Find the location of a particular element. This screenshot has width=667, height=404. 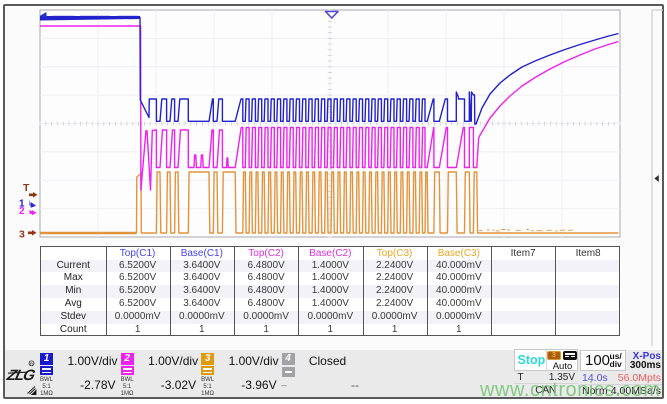

svg-text: T is located at coordinates (26, 188).